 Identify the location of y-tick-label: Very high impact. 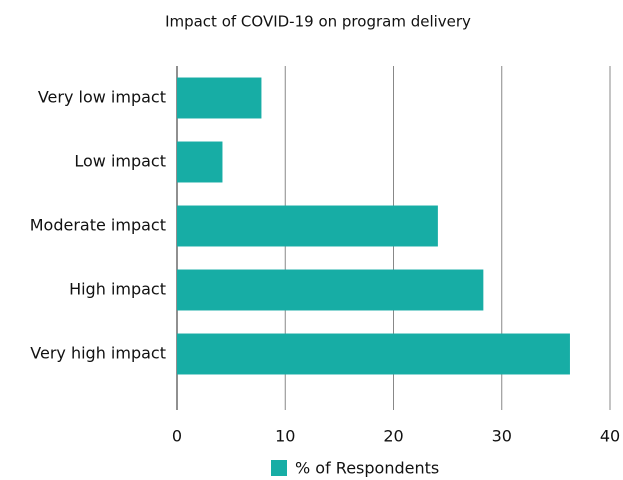
(98, 353).